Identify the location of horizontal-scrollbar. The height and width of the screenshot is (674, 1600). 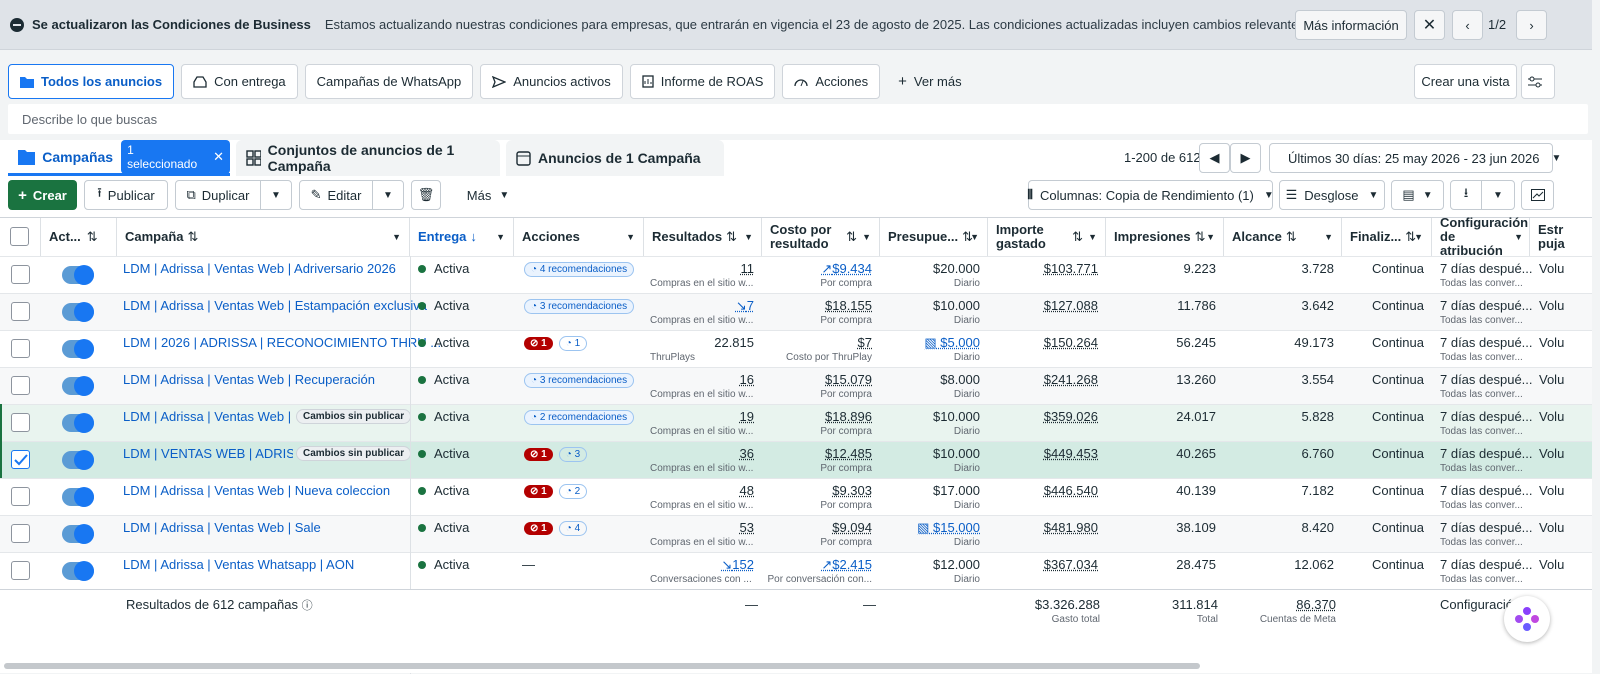
(602, 666).